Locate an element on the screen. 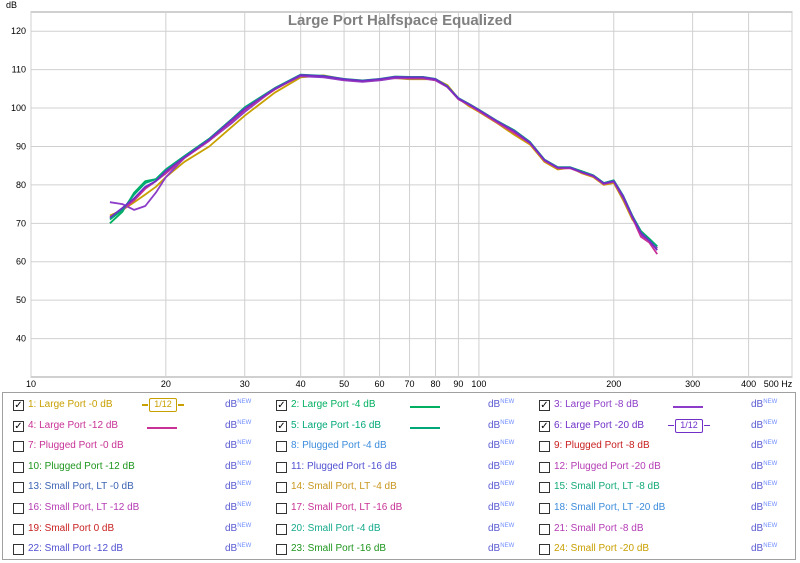 The width and height of the screenshot is (800, 563). legend-item: 20: Small Port -4 dB dBNEW is located at coordinates (401, 530).